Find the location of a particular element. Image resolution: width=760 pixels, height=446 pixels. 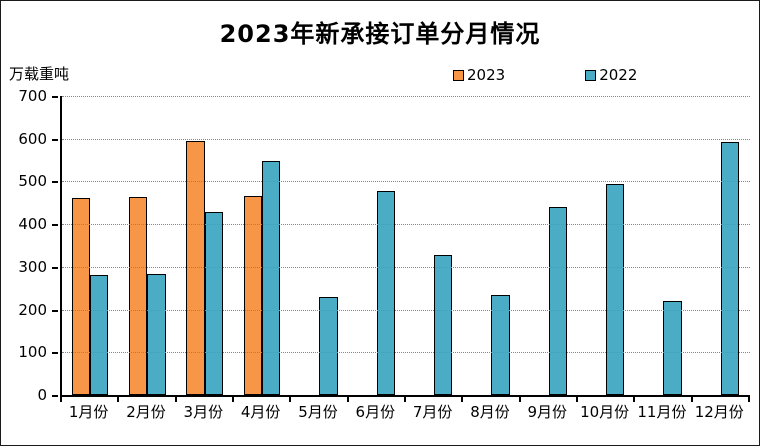

bar-2022-6月份 is located at coordinates (386, 292).